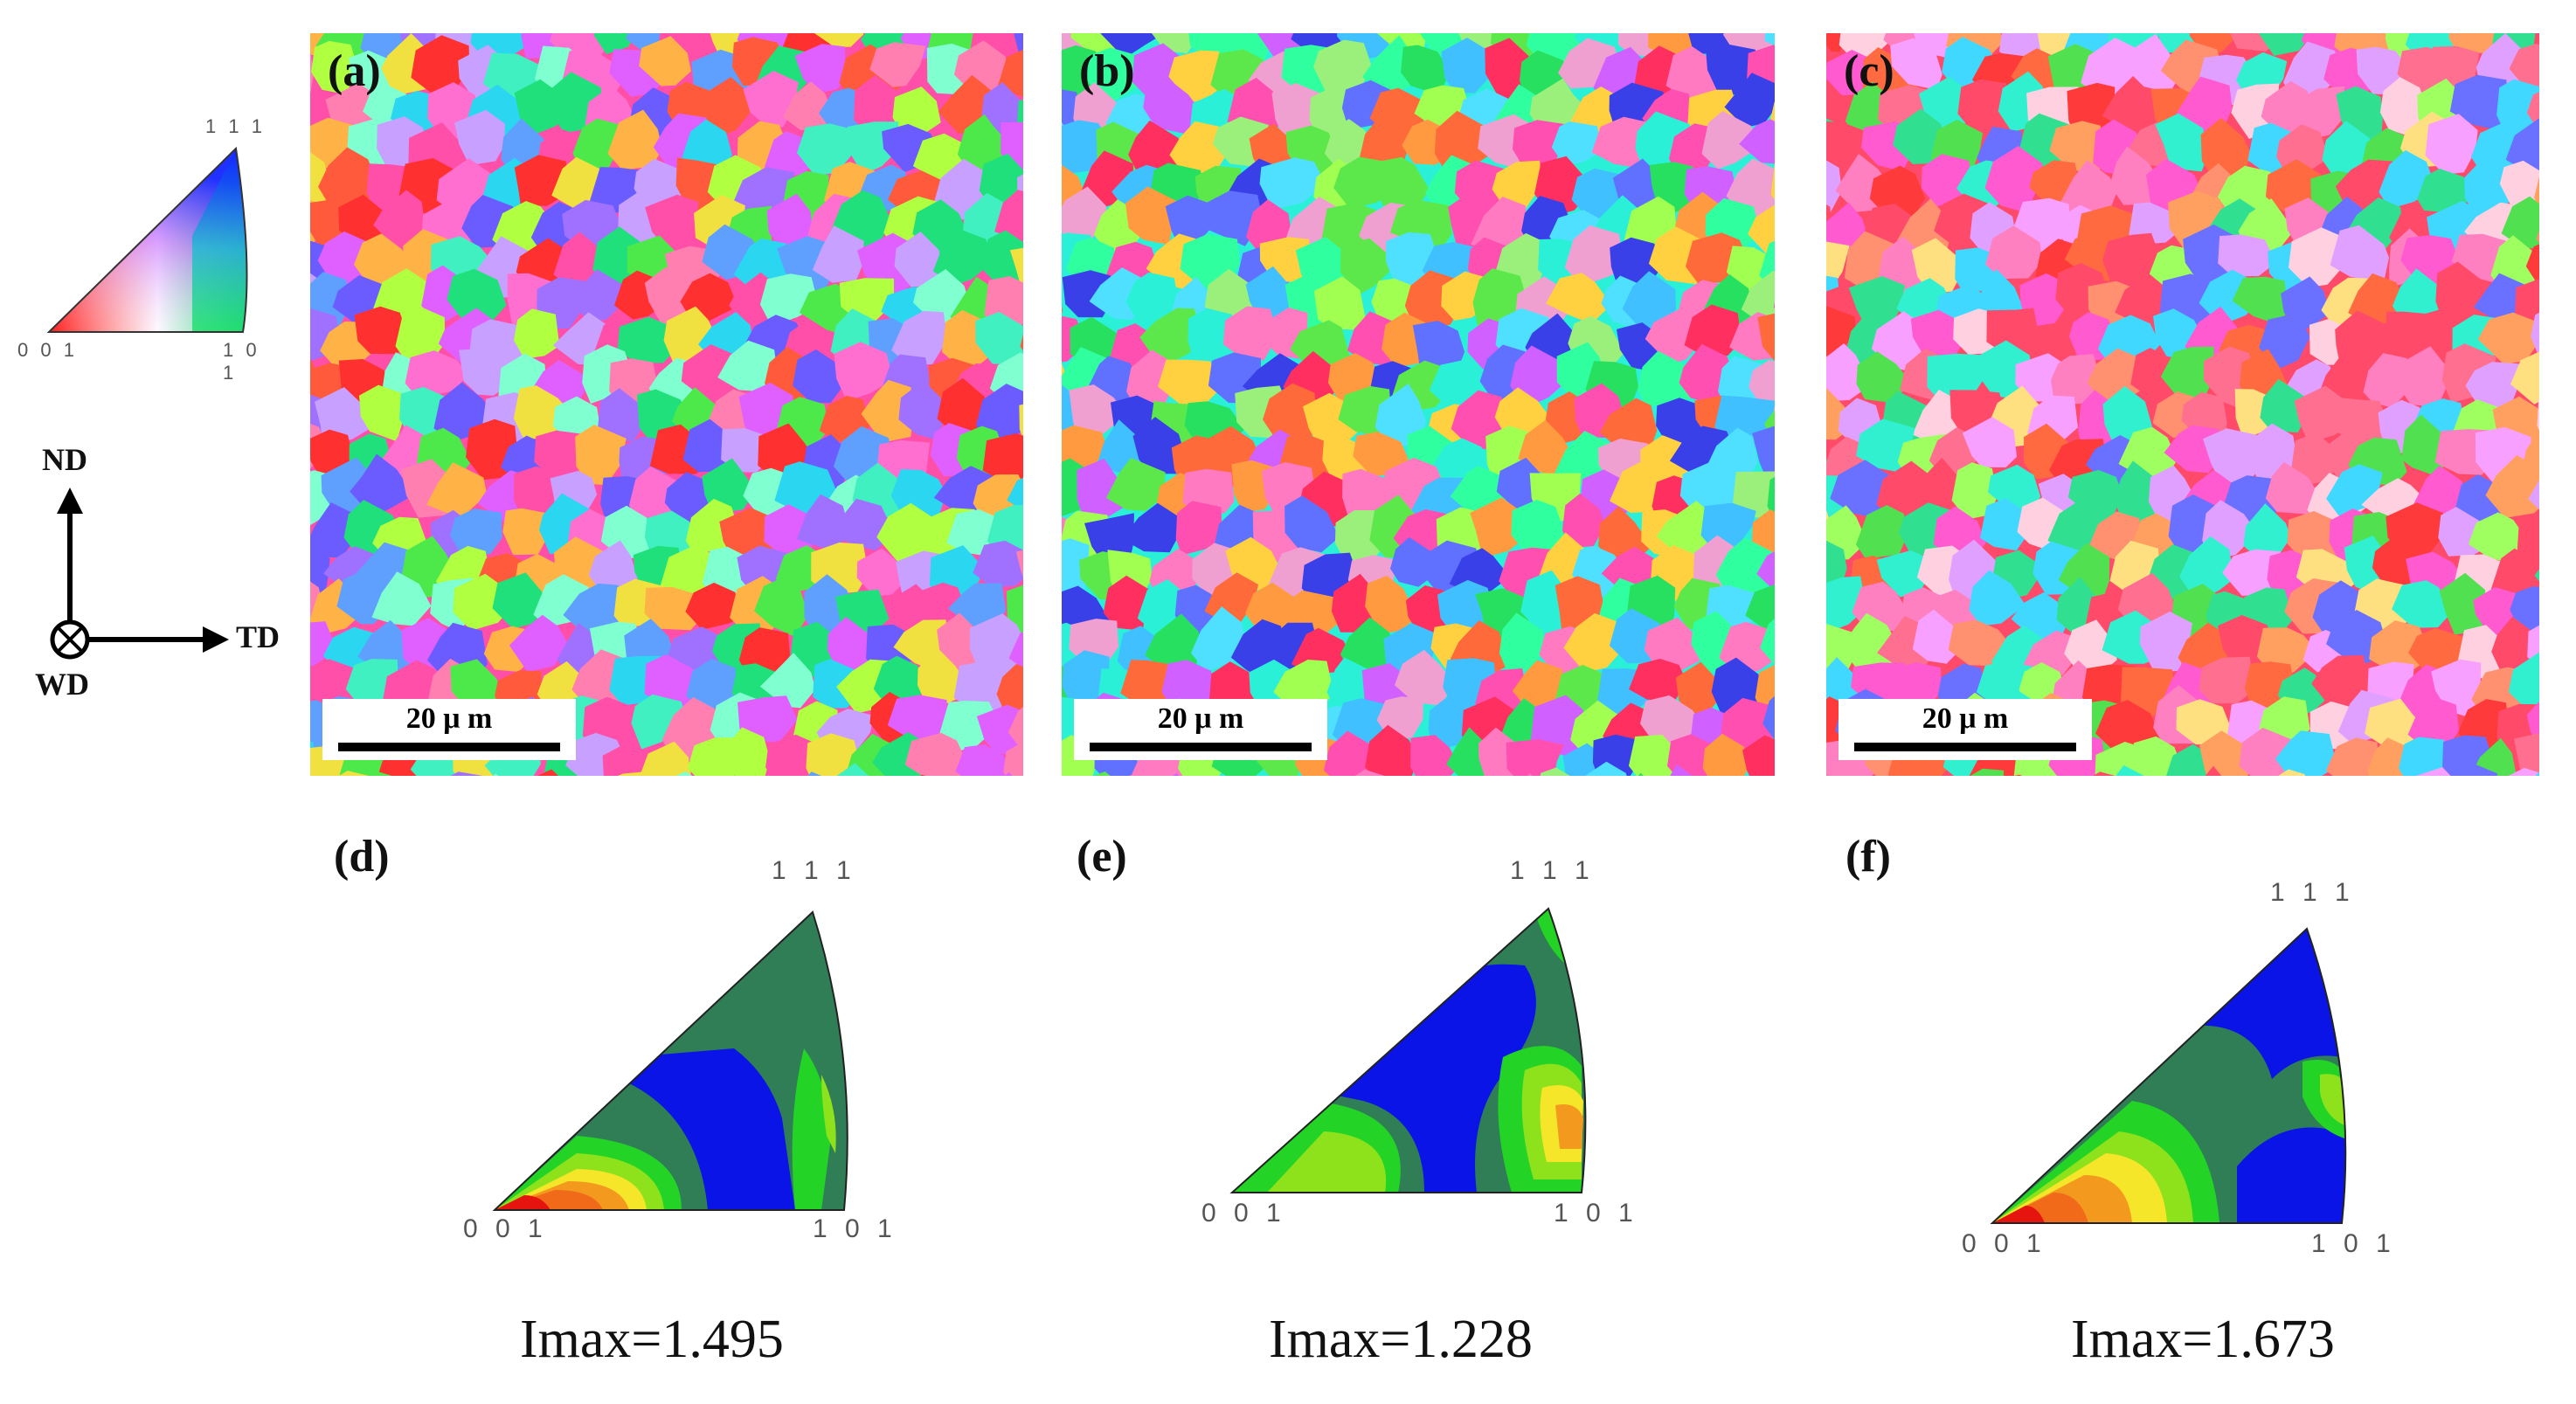 This screenshot has height=1404, width=2576. What do you see at coordinates (47, 350) in the screenshot?
I see `legend-label-001: 0 0 1` at bounding box center [47, 350].